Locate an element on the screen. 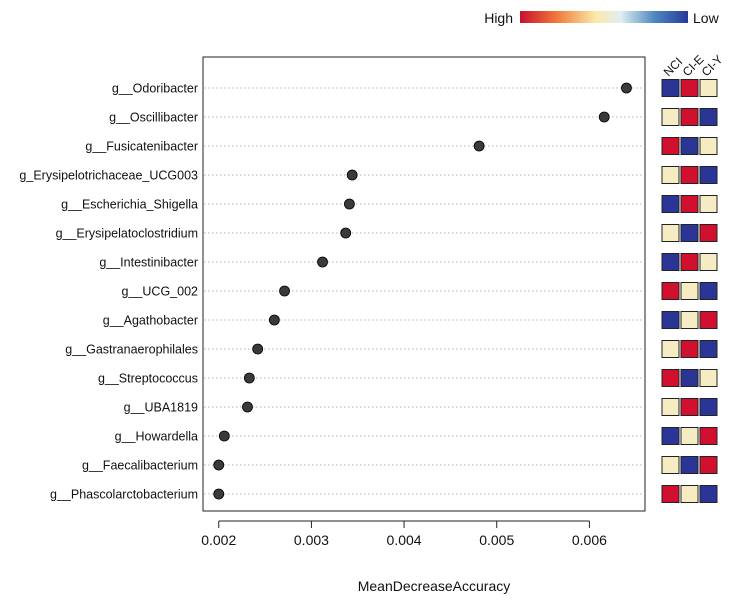  category-label: g__Agathobacter is located at coordinates (150, 321).